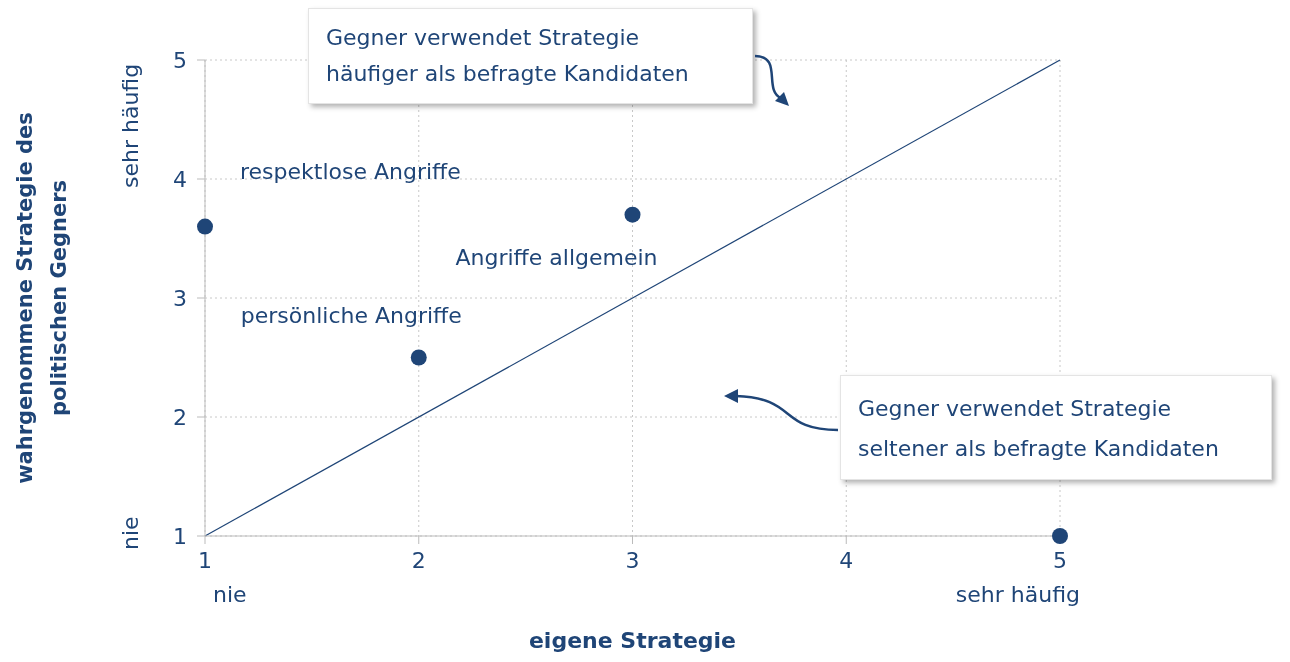 This screenshot has width=1290, height=662. What do you see at coordinates (418, 560) in the screenshot?
I see `x-tick-label: 2` at bounding box center [418, 560].